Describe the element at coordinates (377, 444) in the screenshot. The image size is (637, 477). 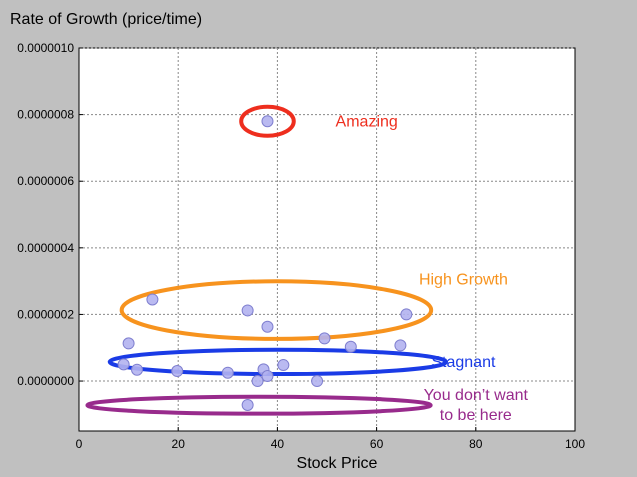
I see `x-tick-label: 60` at that location.